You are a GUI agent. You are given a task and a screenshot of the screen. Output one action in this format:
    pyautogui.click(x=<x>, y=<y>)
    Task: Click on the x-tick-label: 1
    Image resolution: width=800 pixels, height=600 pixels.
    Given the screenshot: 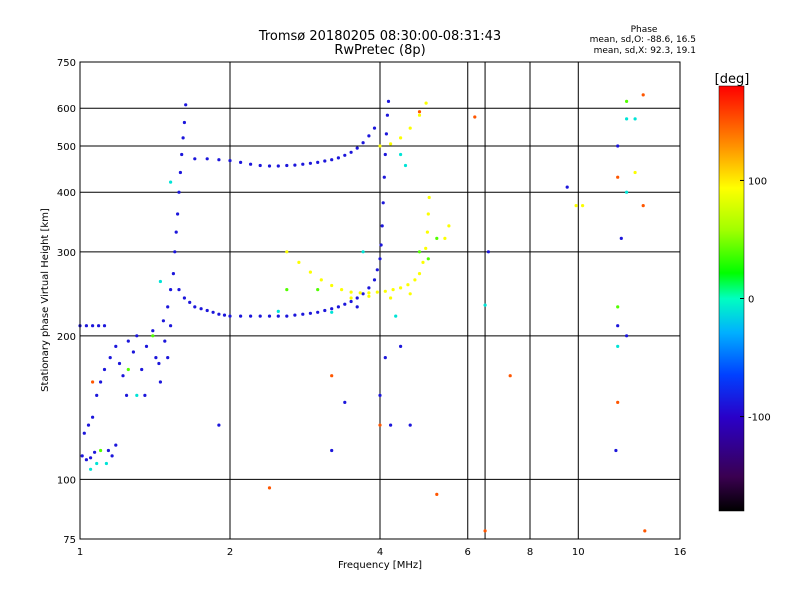 What is the action you would take?
    pyautogui.click(x=80, y=552)
    